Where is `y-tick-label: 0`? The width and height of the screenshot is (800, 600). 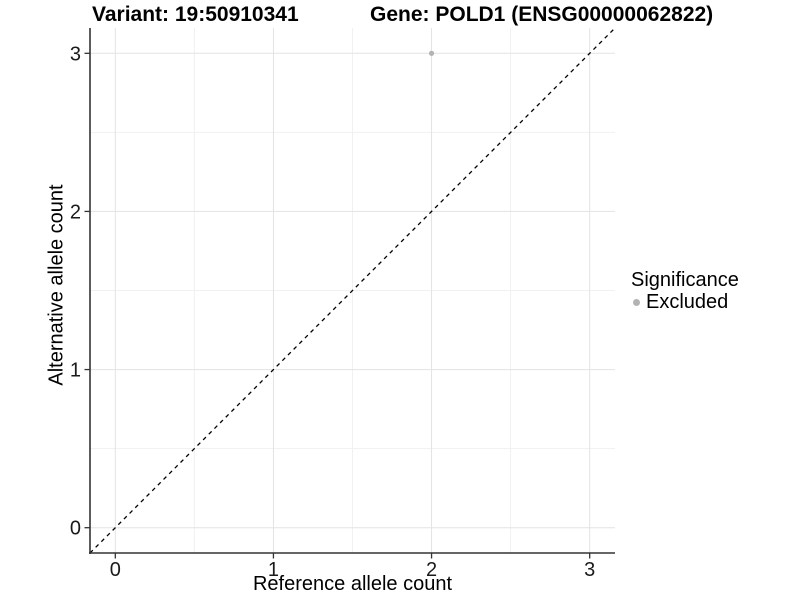 y-tick-label: 0 is located at coordinates (75, 529).